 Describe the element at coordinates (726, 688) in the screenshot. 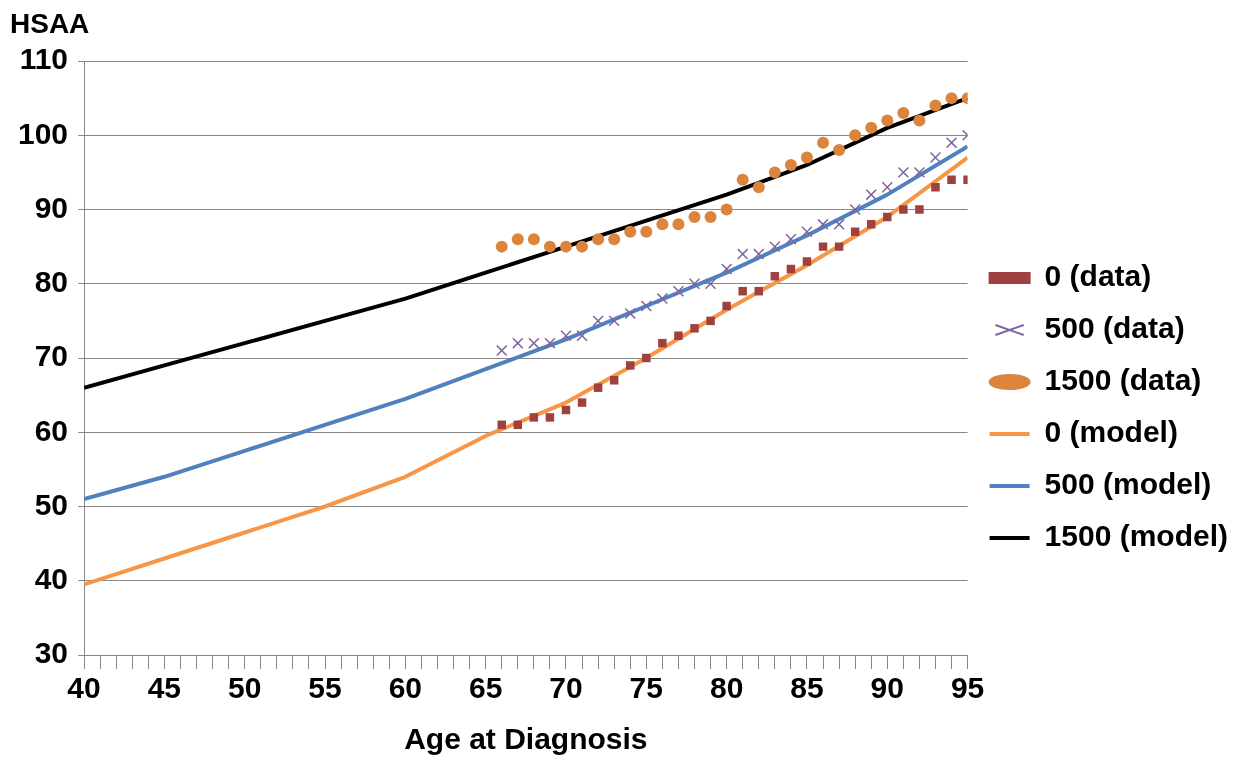

I see `x-tick-label: 80` at that location.